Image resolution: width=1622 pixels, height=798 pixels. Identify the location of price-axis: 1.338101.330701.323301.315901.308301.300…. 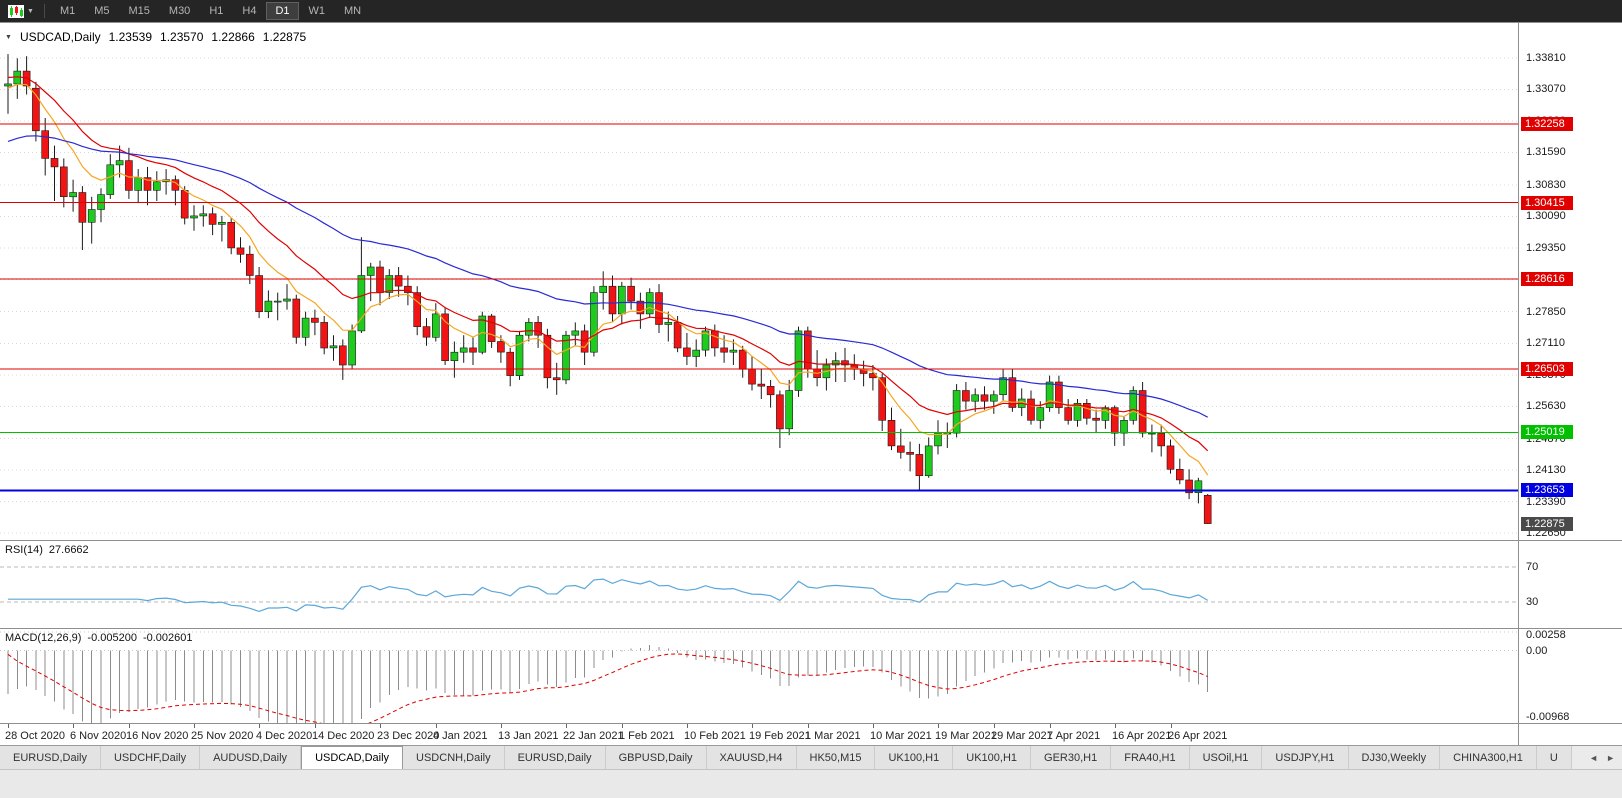
(1570, 281).